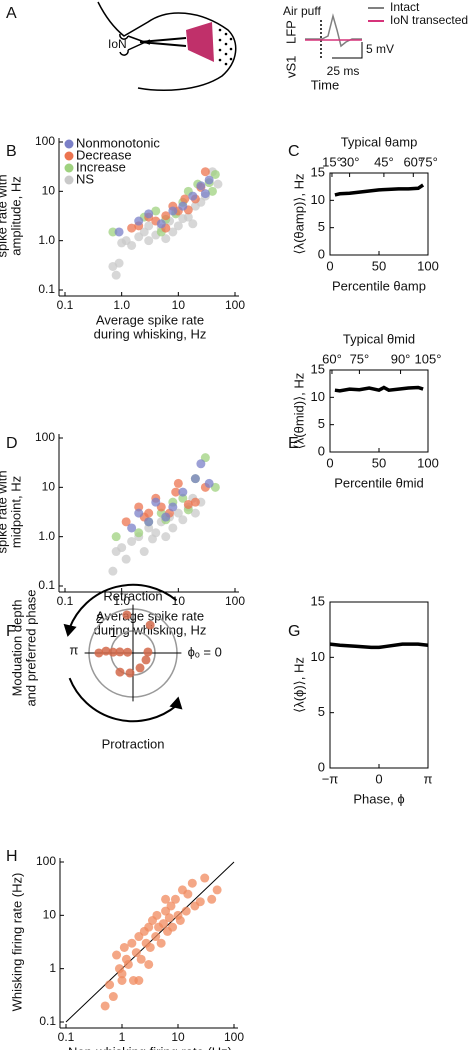 This screenshot has height=1050, width=474. Describe the element at coordinates (179, 305) in the screenshot. I see `x-tick-label: 10` at that location.